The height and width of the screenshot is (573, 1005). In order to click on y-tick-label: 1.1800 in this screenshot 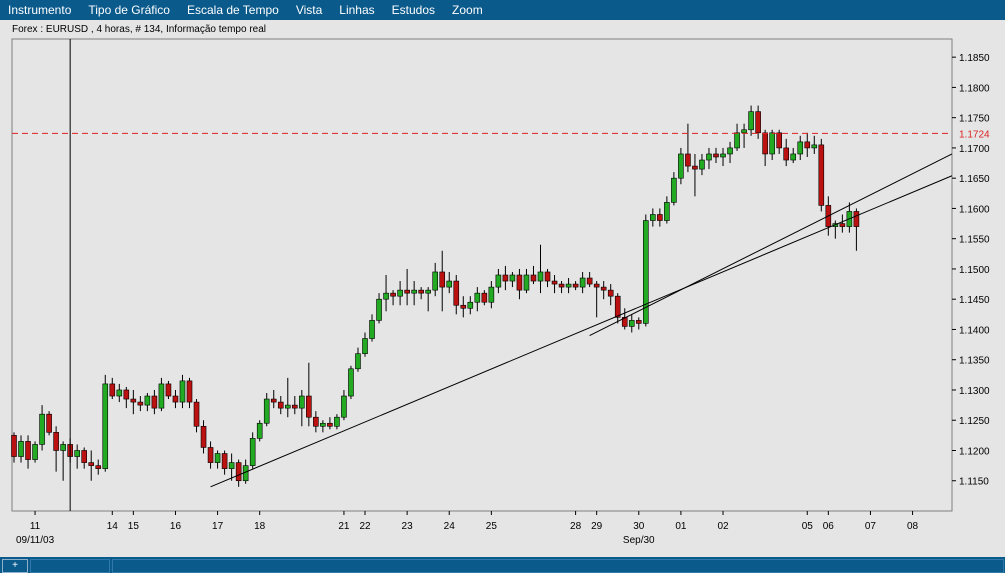, I will do `click(974, 88)`.